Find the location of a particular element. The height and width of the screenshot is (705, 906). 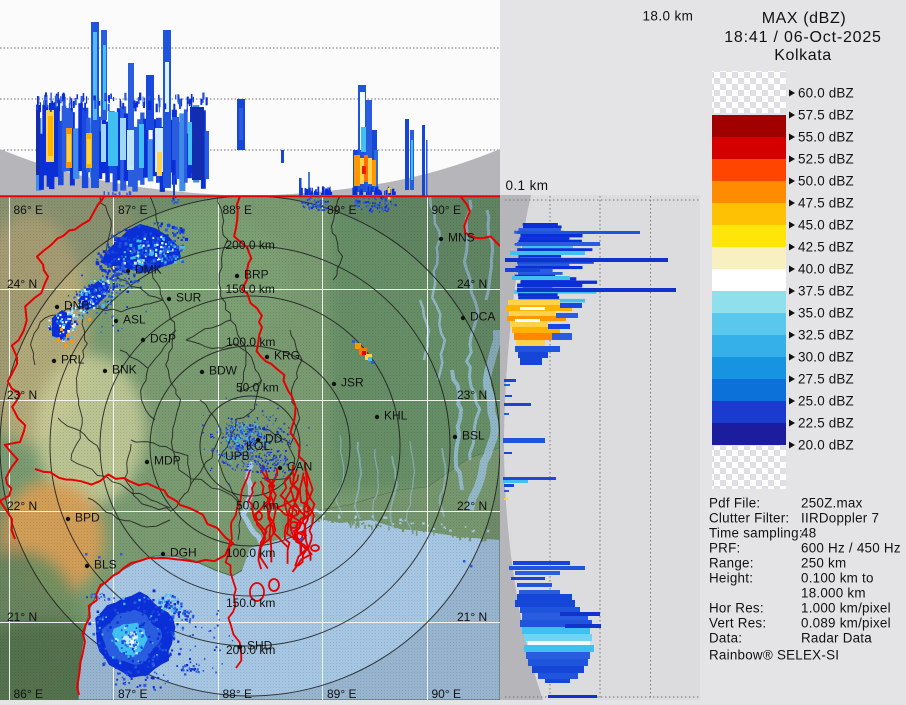

svg-text: DCA is located at coordinates (482, 317).